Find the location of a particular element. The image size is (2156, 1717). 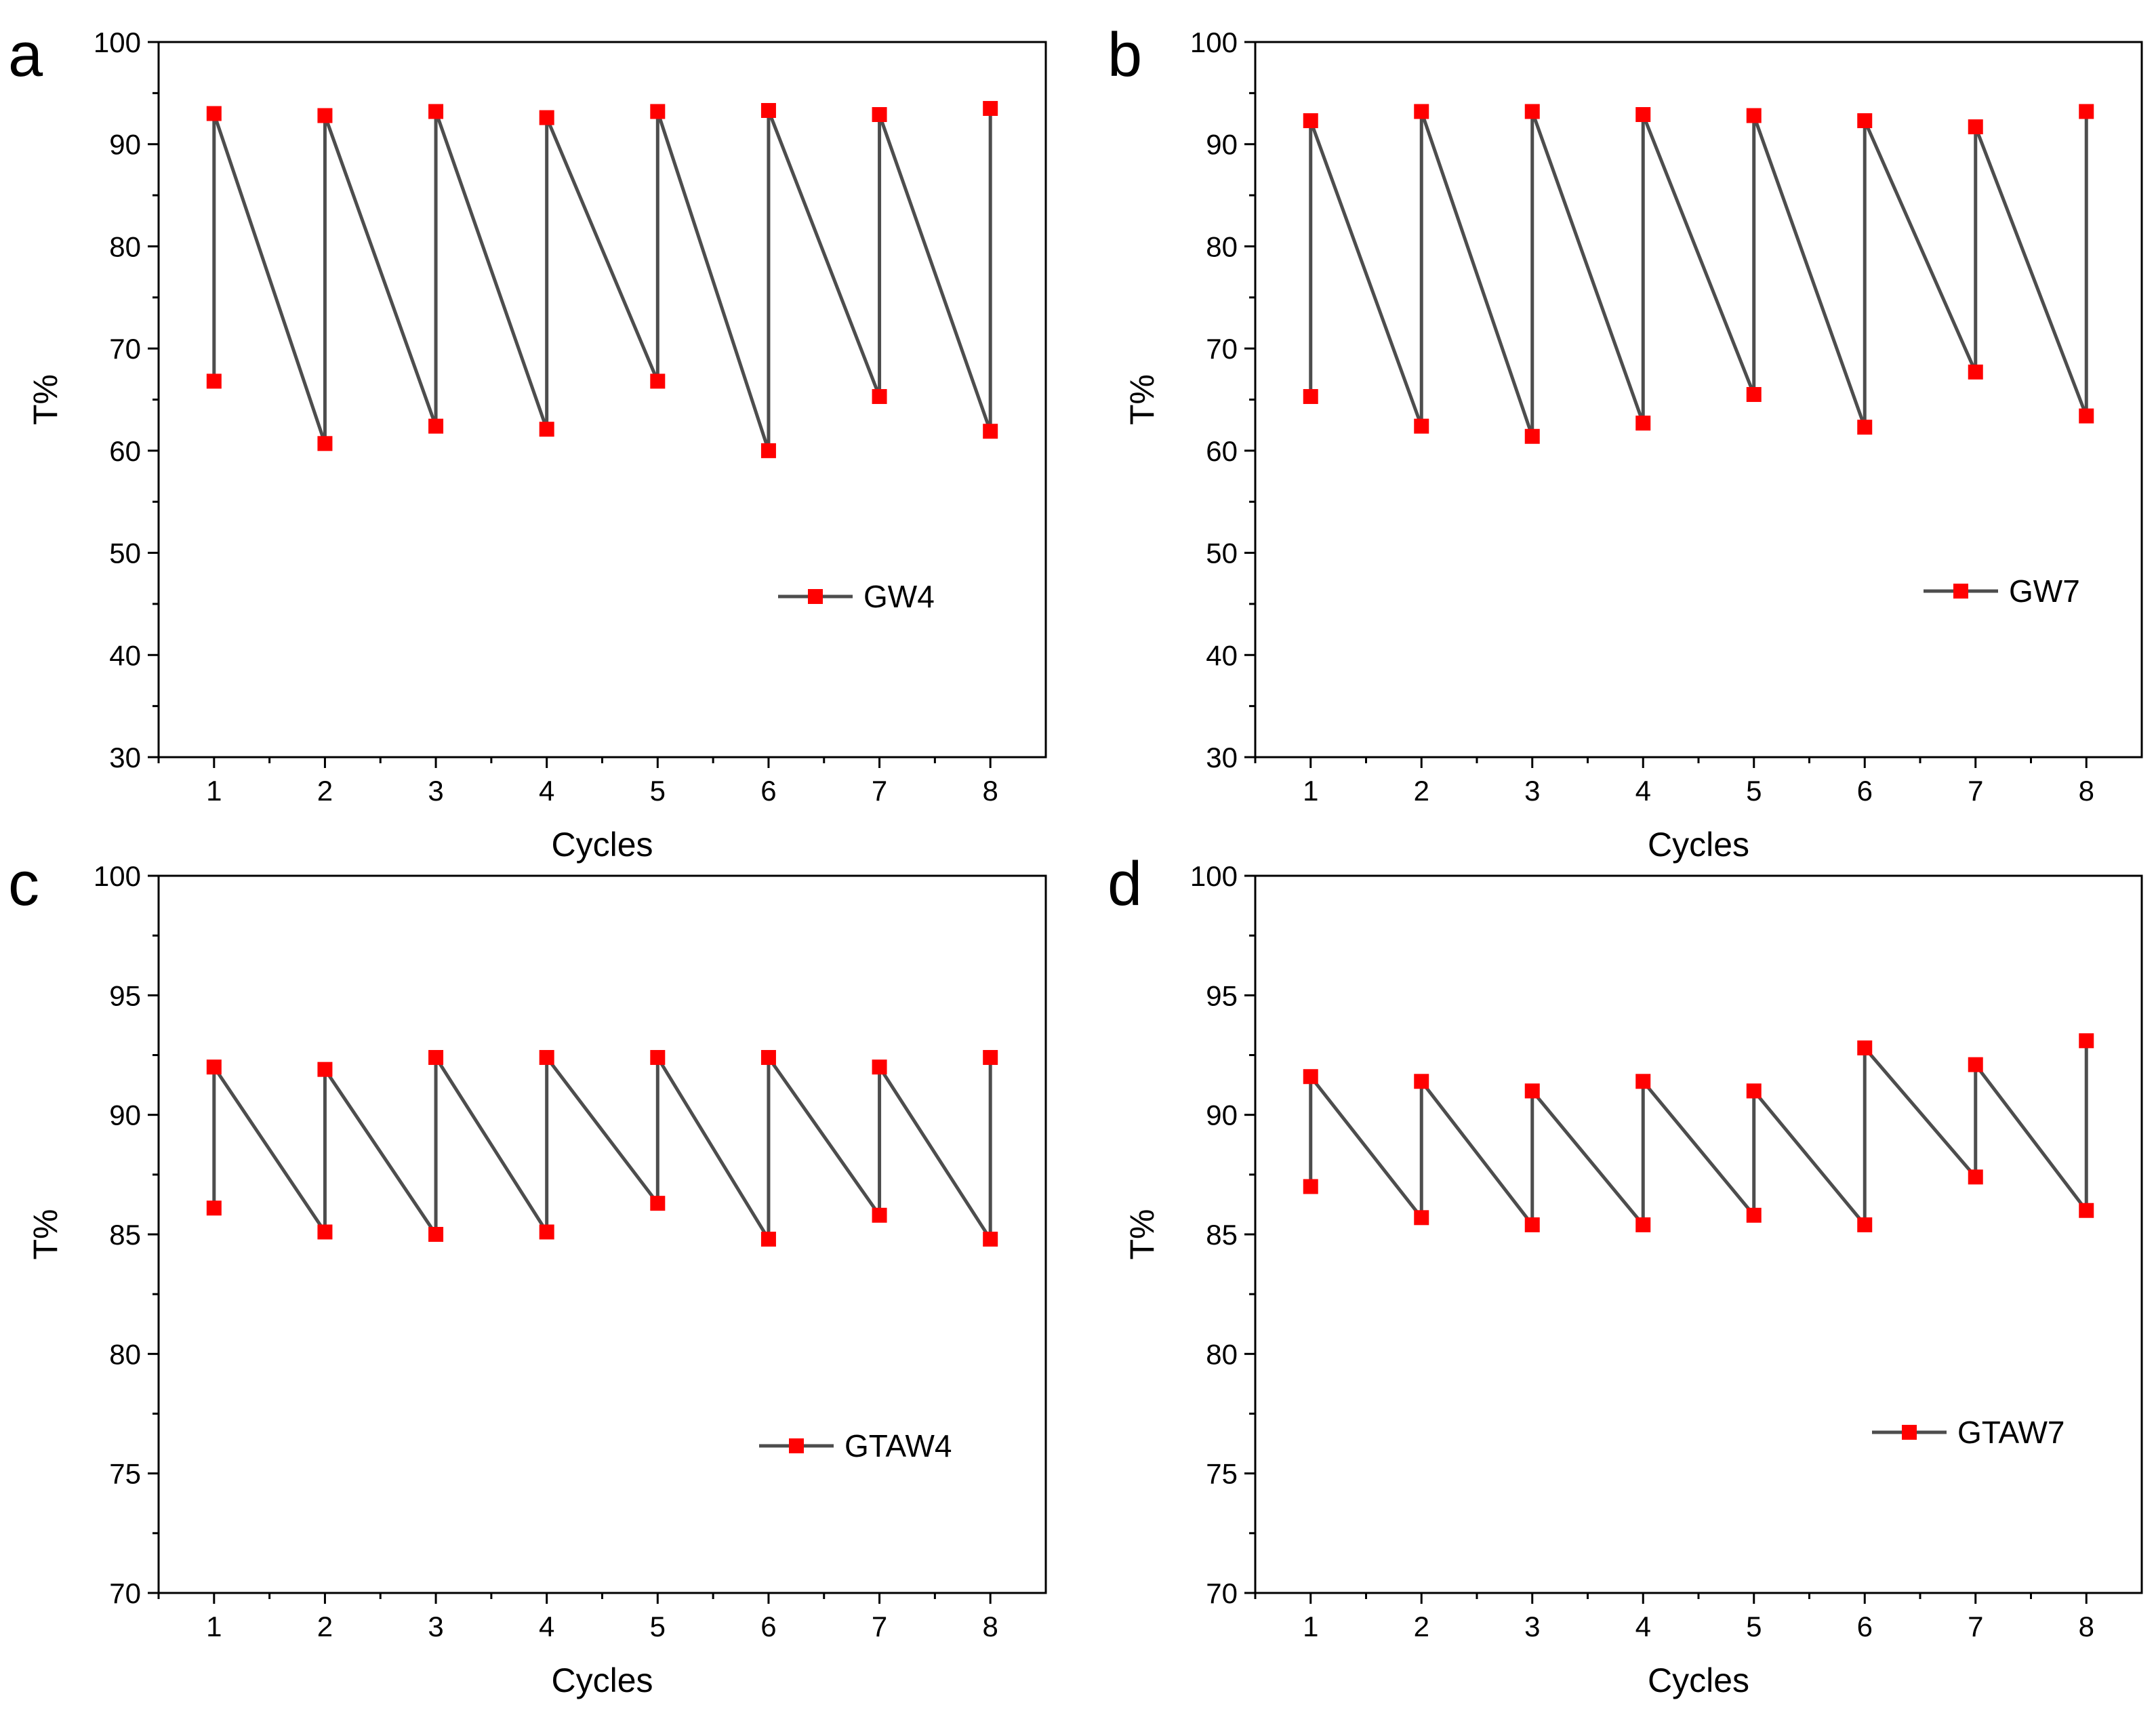

y-tick-label: 30 is located at coordinates (125, 757).